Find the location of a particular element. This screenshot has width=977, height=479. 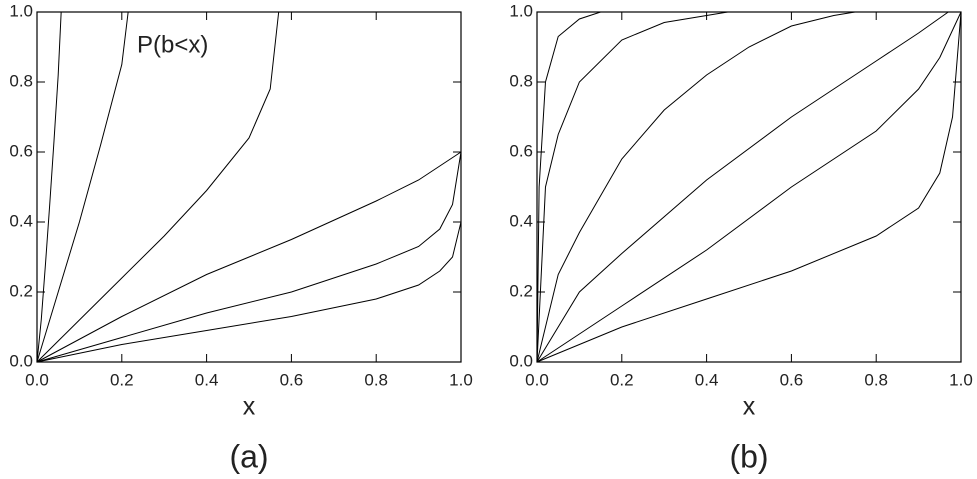

annotation: P(b<x) is located at coordinates (172, 44).